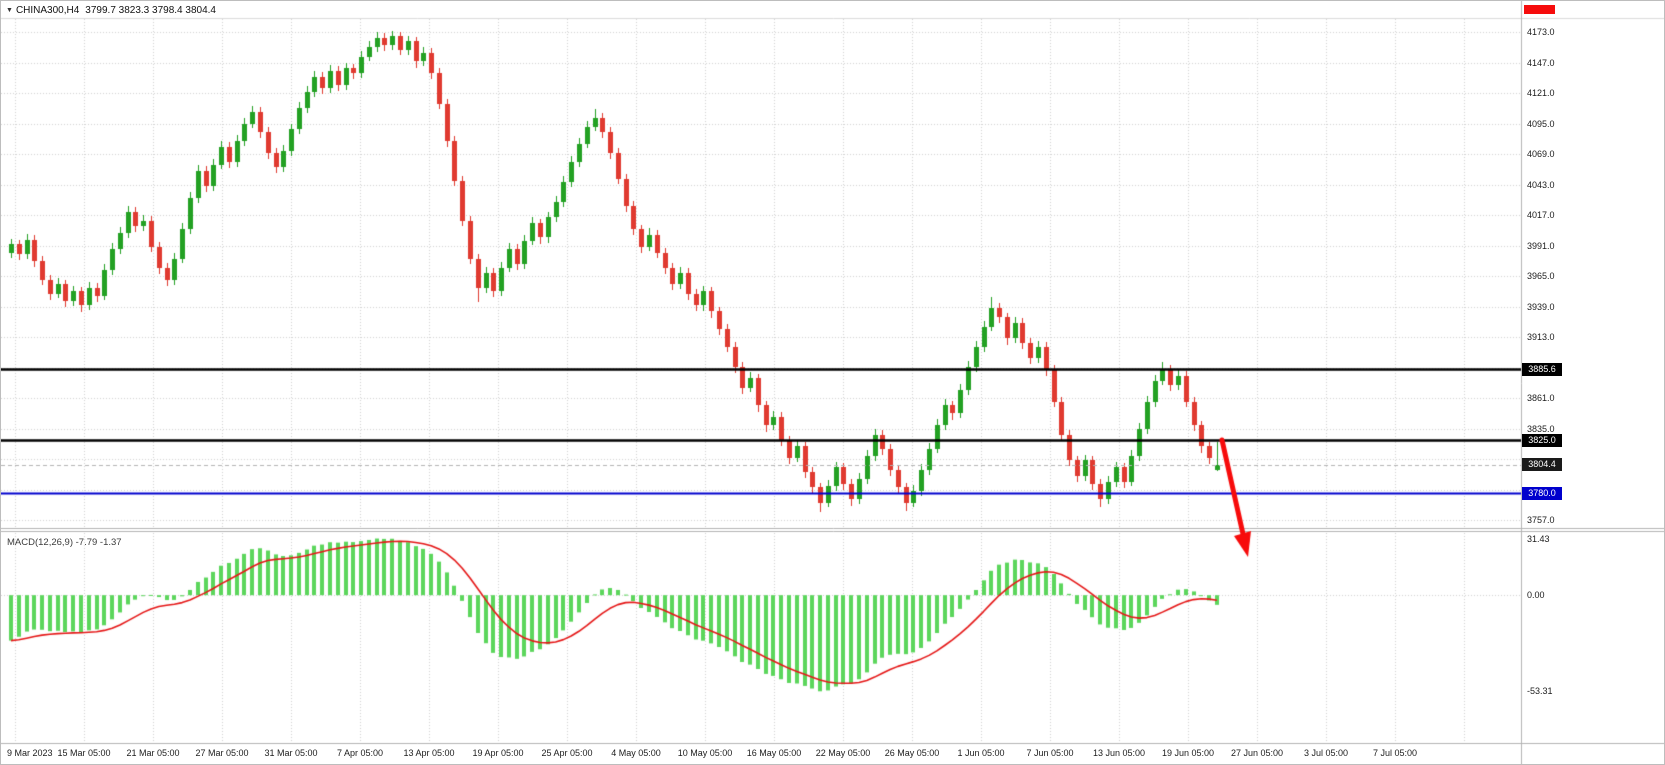 Image resolution: width=1665 pixels, height=765 pixels. What do you see at coordinates (1541, 62) in the screenshot?
I see `price-tick: 4147.0` at bounding box center [1541, 62].